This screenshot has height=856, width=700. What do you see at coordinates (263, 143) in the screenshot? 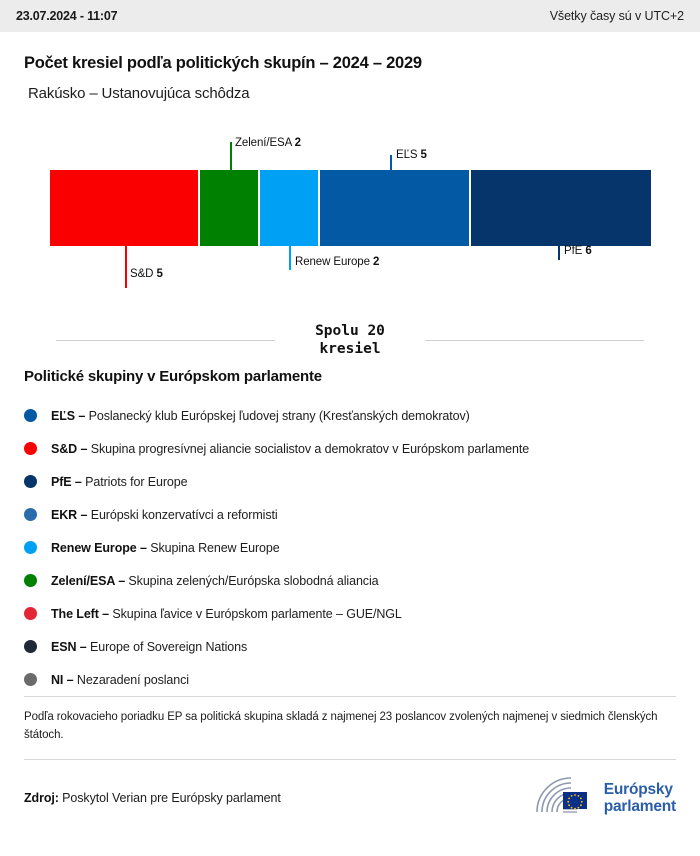
I see `bar-label-name: Zelení/ESA` at bounding box center [263, 143].